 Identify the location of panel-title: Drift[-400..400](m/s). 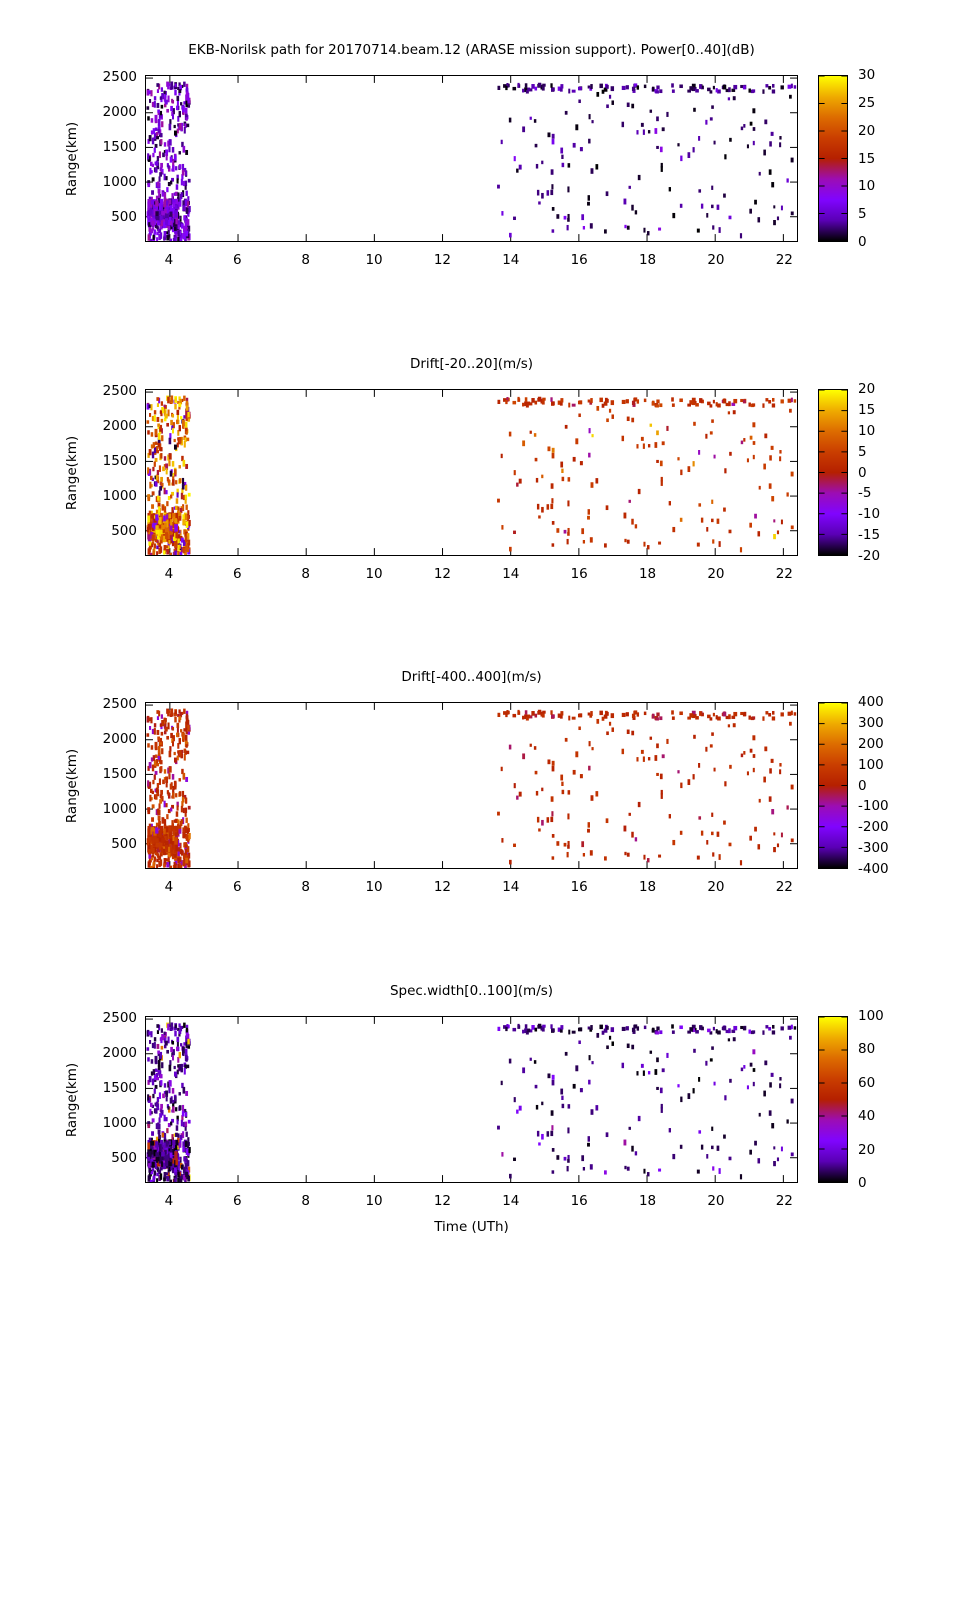
(471, 677).